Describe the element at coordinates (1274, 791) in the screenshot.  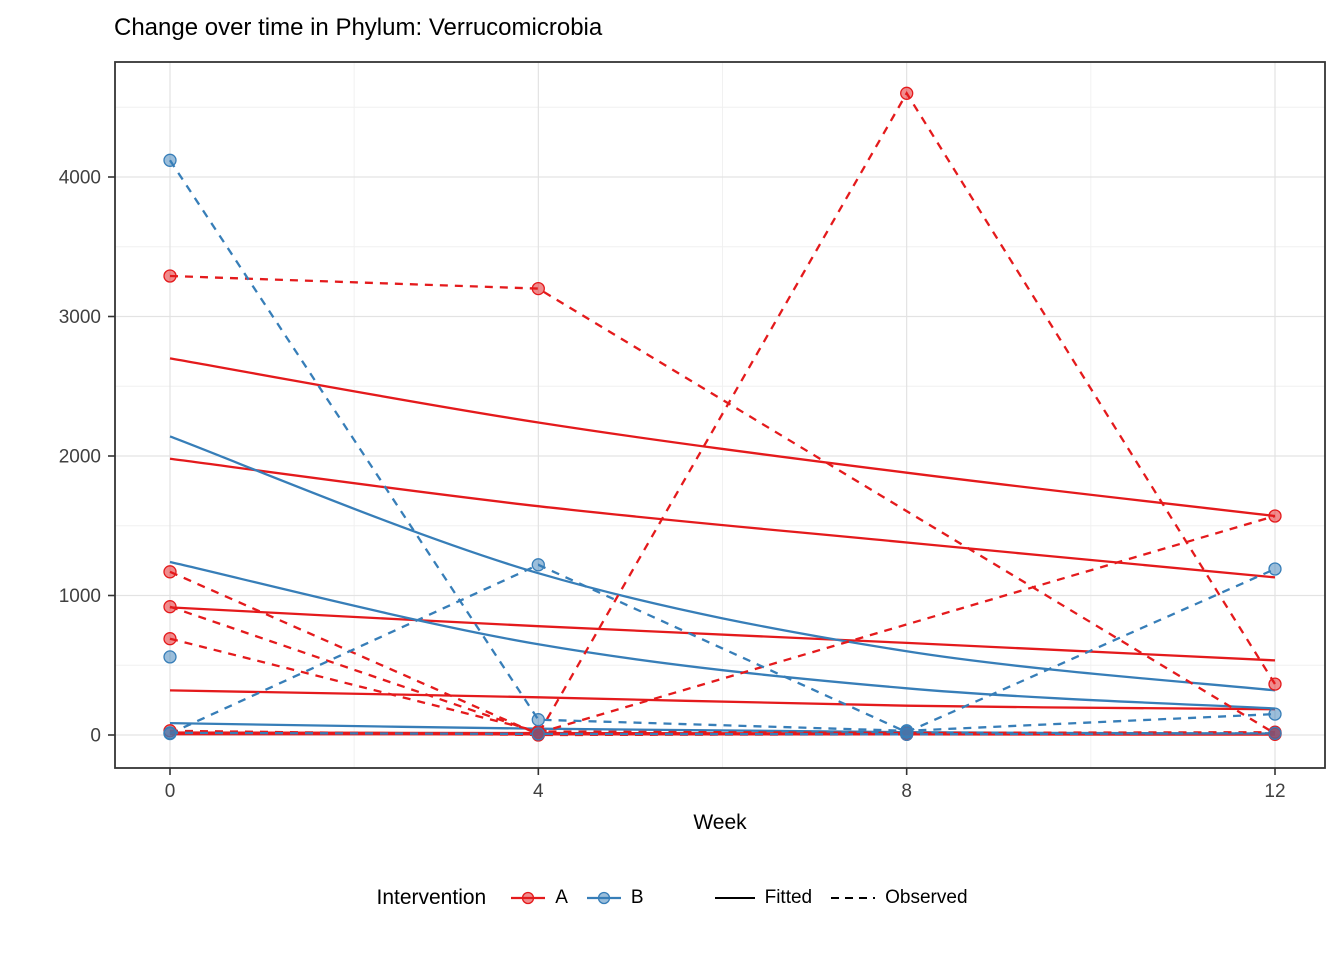
I see `x-tick-label: 12` at that location.